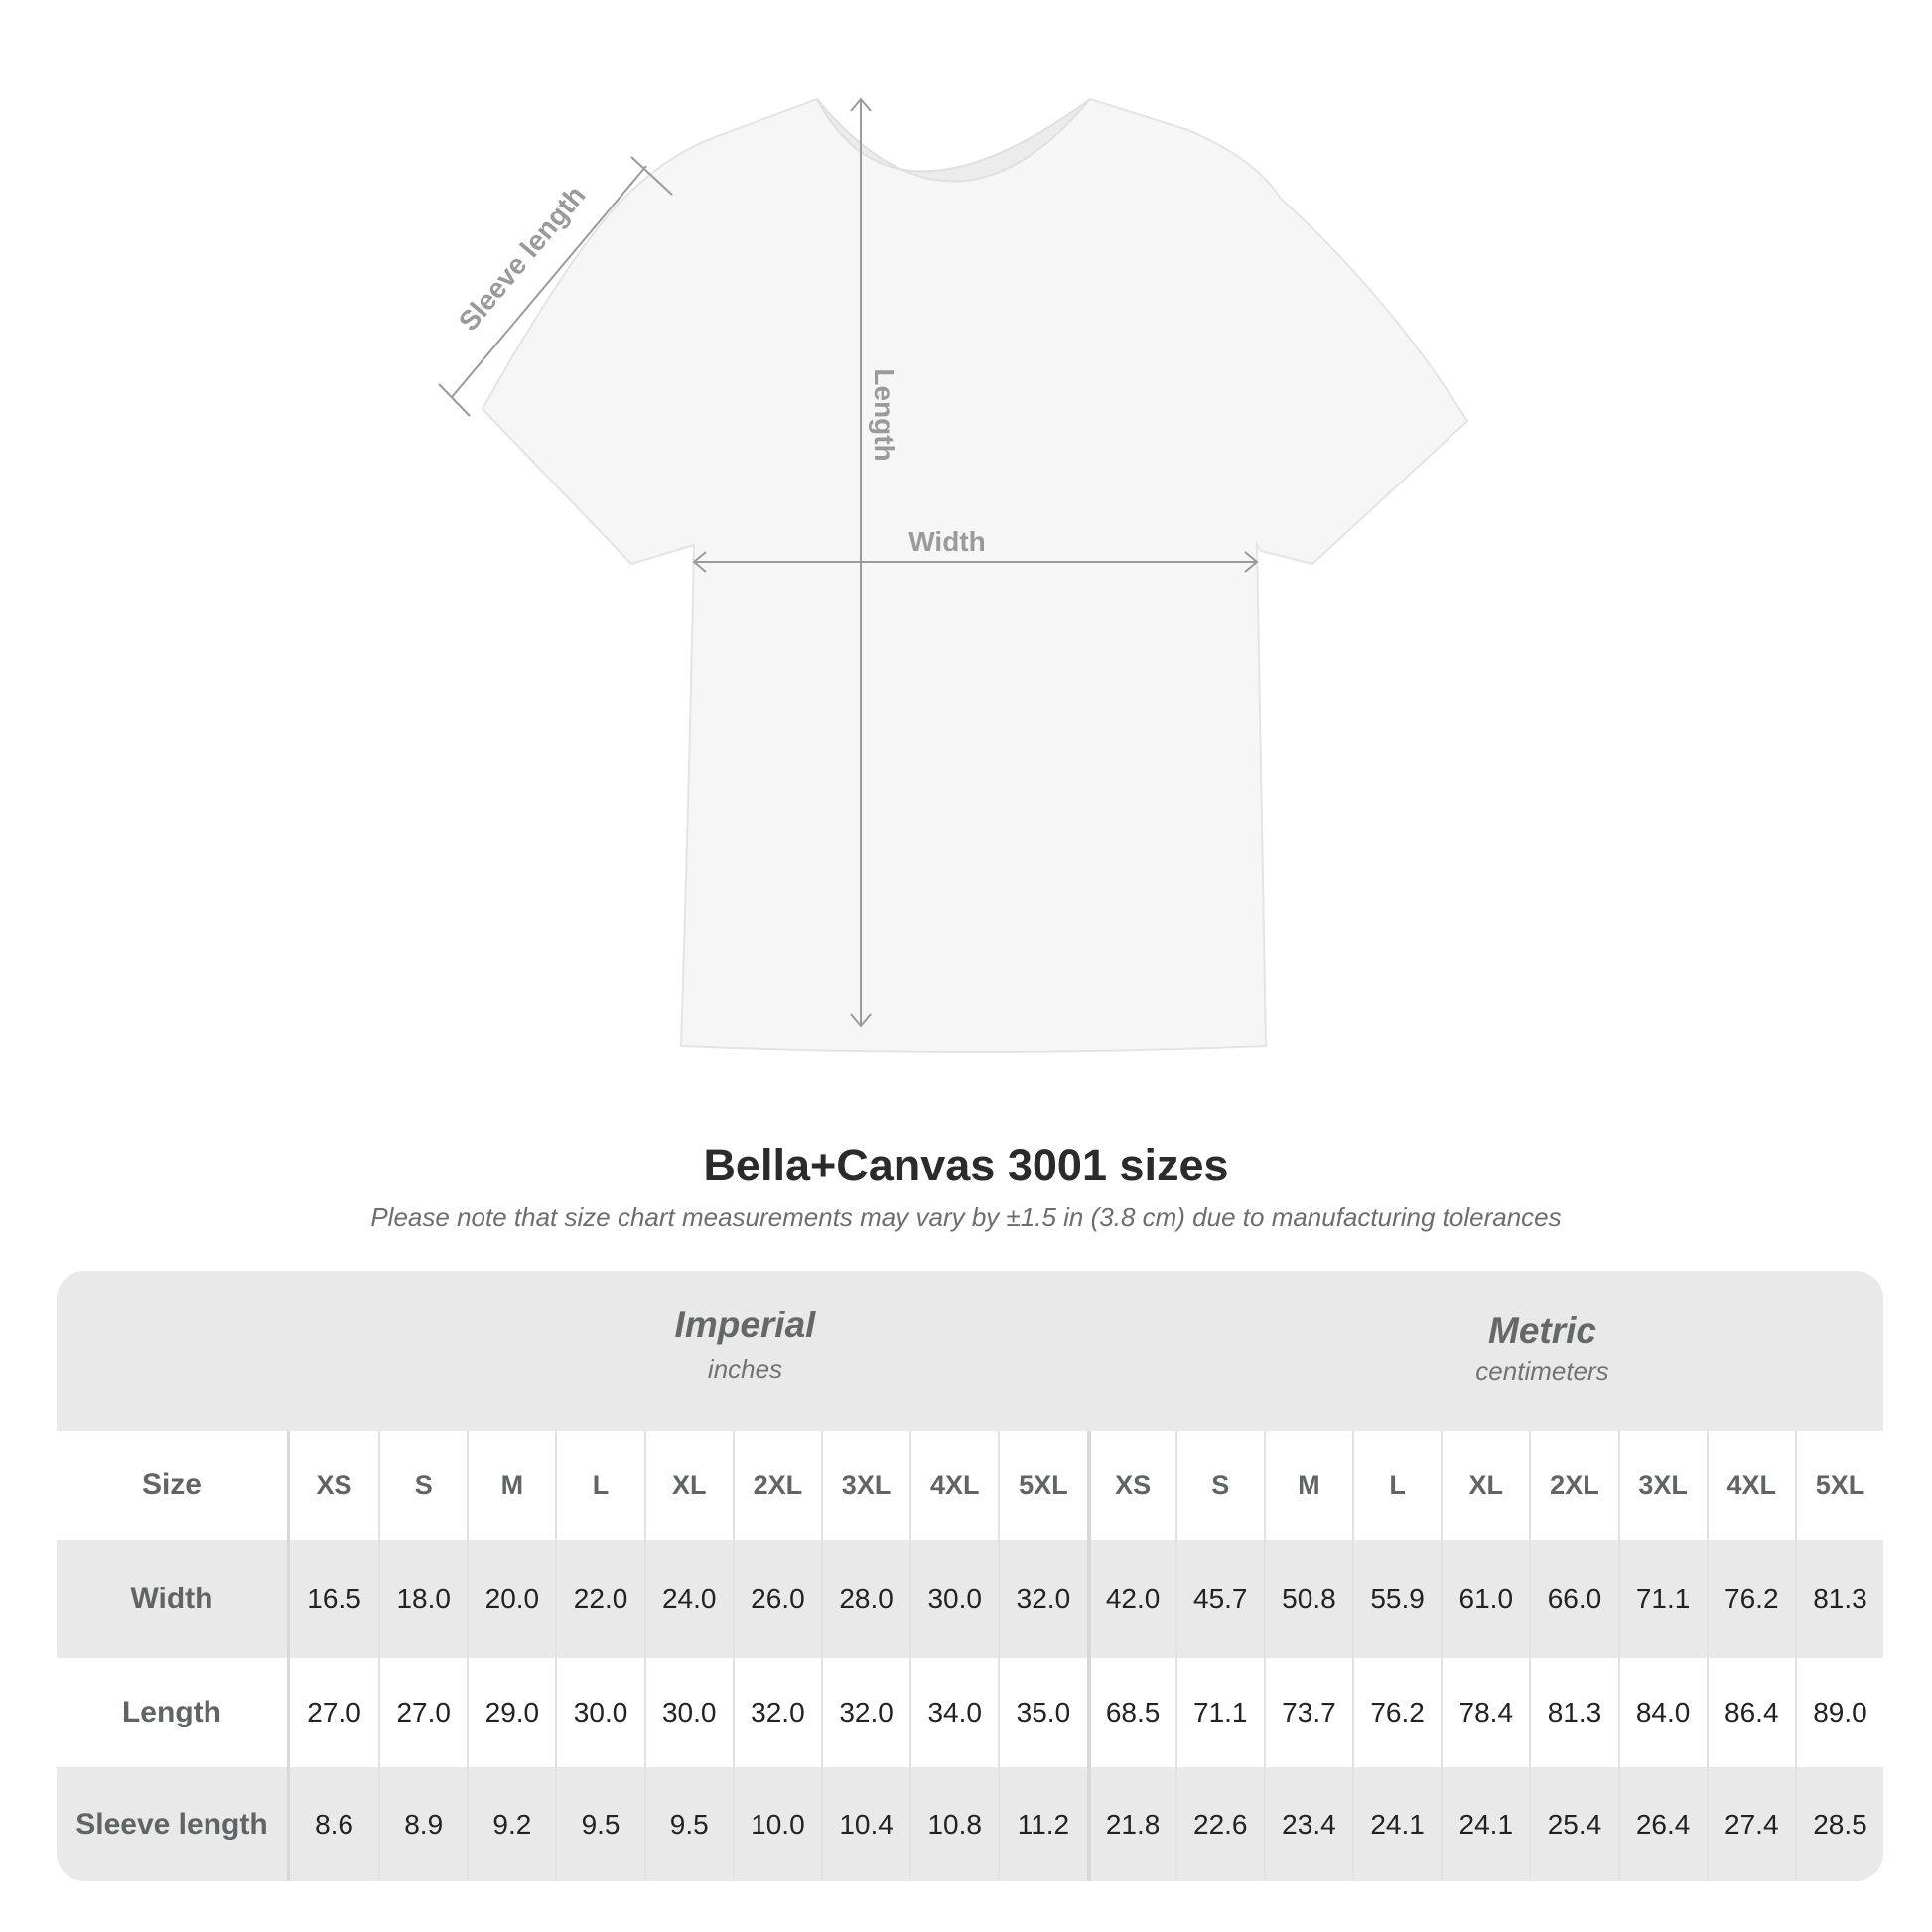 This screenshot has height=1932, width=1932. Describe the element at coordinates (1396, 1486) in the screenshot. I see `size-metric-header: L` at that location.